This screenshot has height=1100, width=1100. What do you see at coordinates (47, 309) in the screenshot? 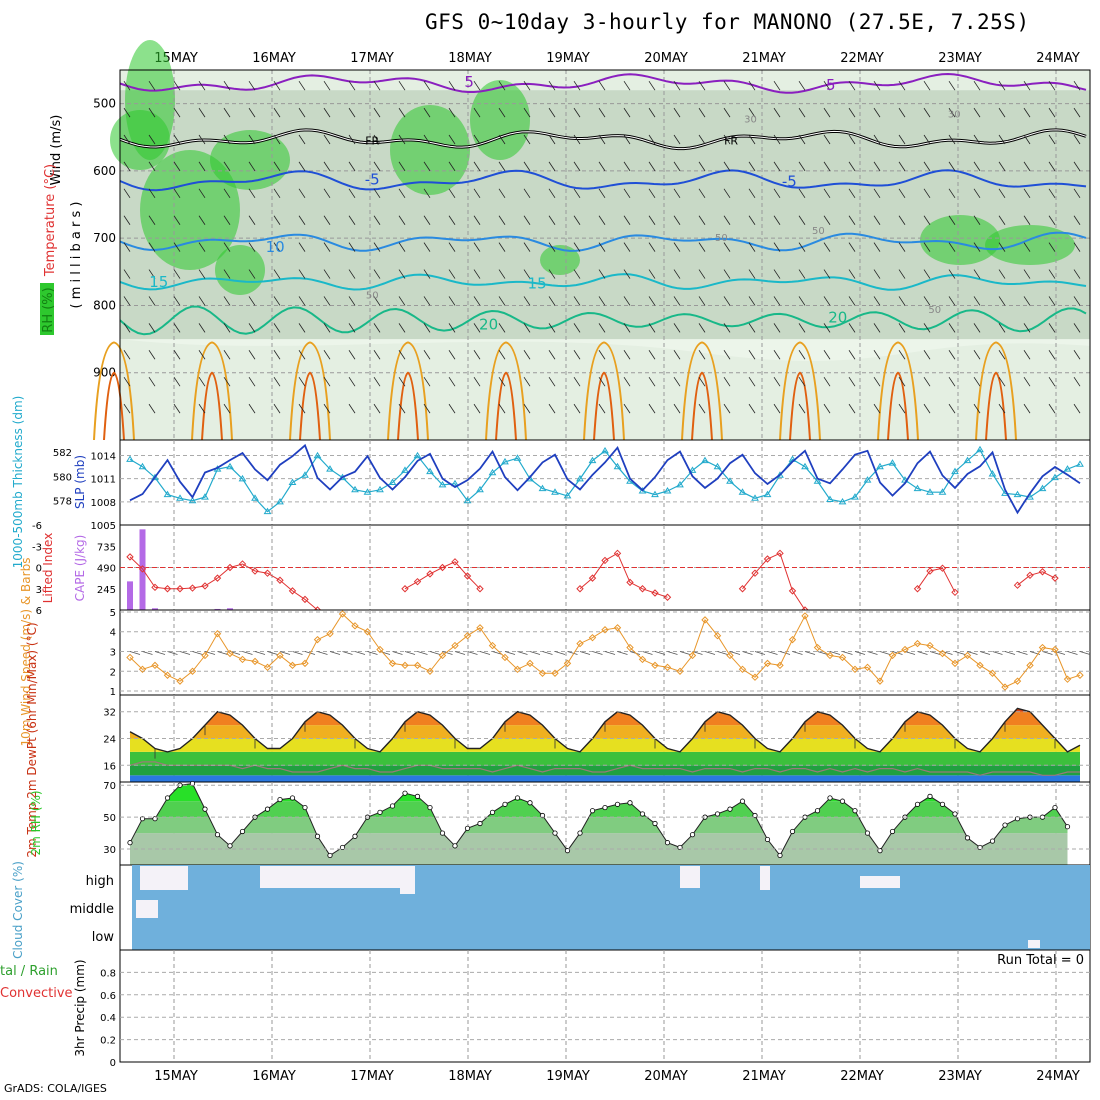
I see `rh-legend-swatch` at bounding box center [47, 309].